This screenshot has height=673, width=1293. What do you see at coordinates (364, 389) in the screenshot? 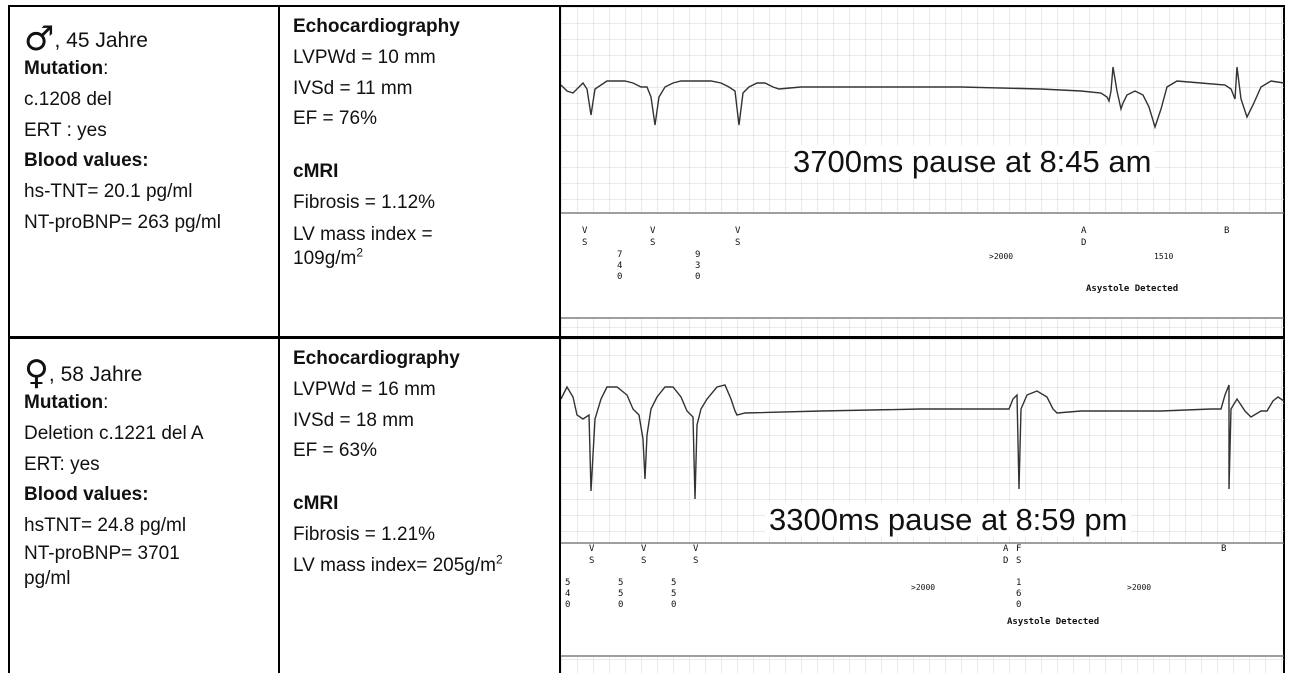
I see `lvpwd-value: LVPWd = 16 mm` at bounding box center [364, 389].